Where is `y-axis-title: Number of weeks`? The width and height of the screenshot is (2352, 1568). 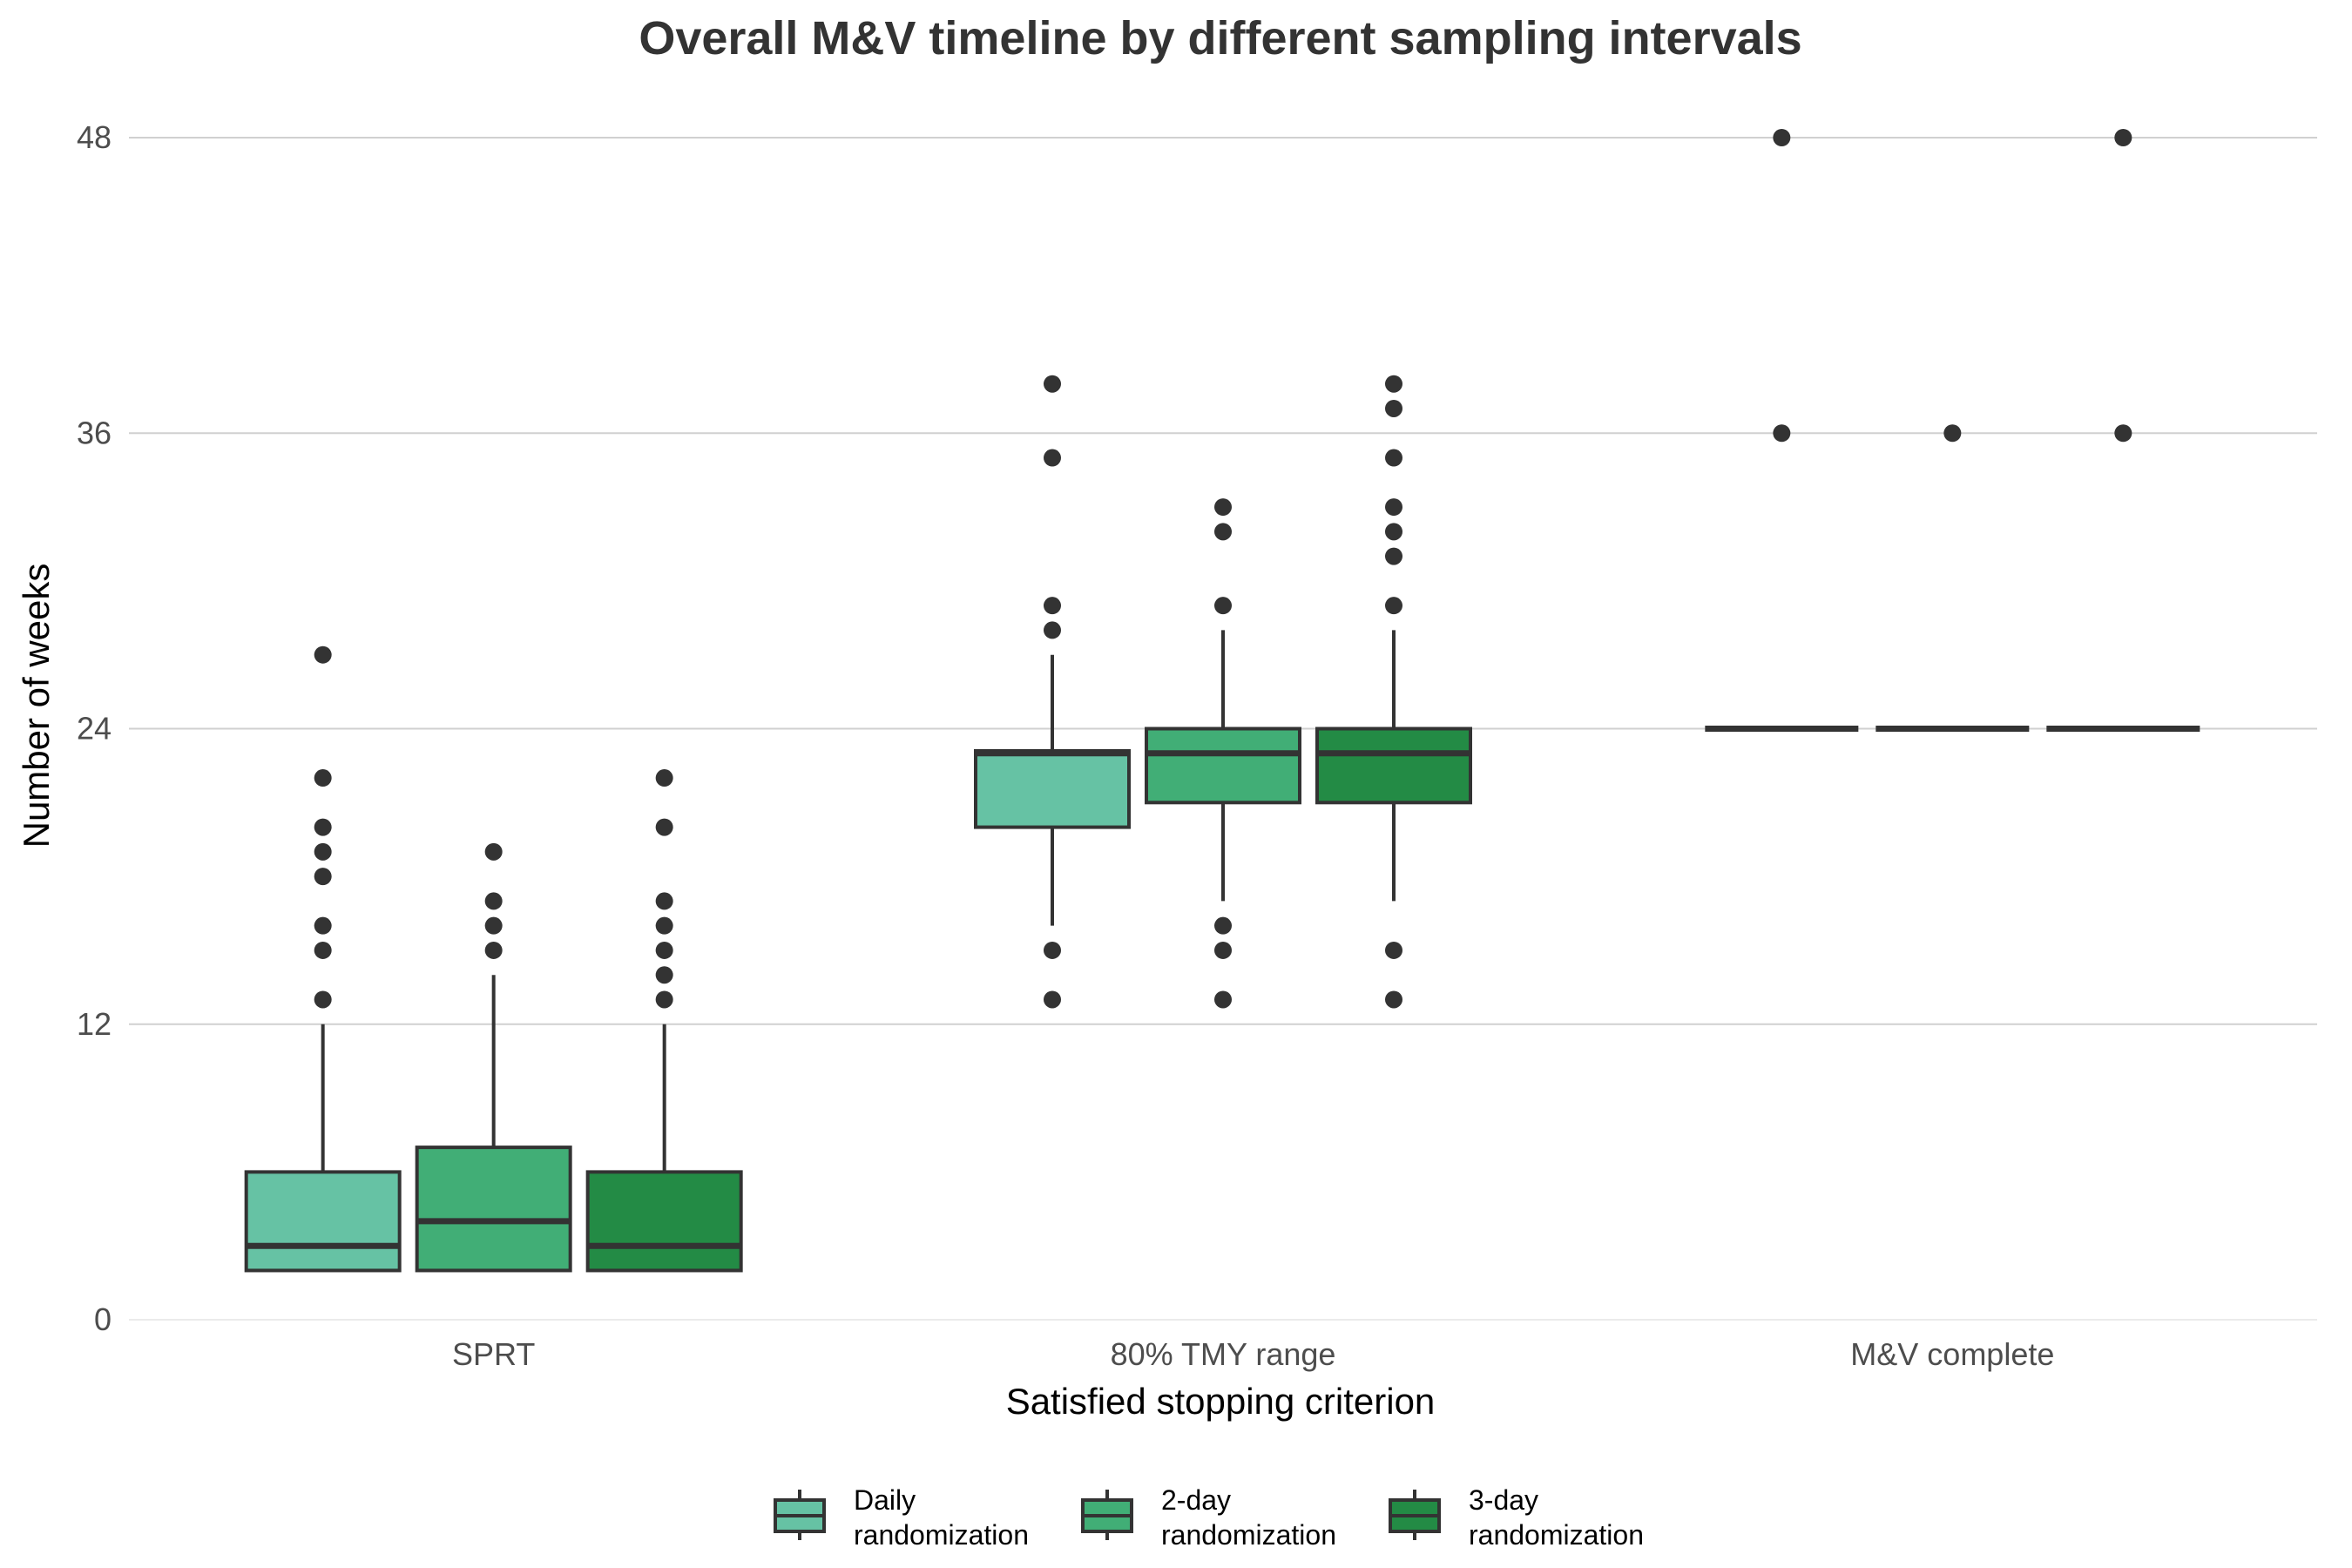
y-axis-title: Number of weeks is located at coordinates (36, 706).